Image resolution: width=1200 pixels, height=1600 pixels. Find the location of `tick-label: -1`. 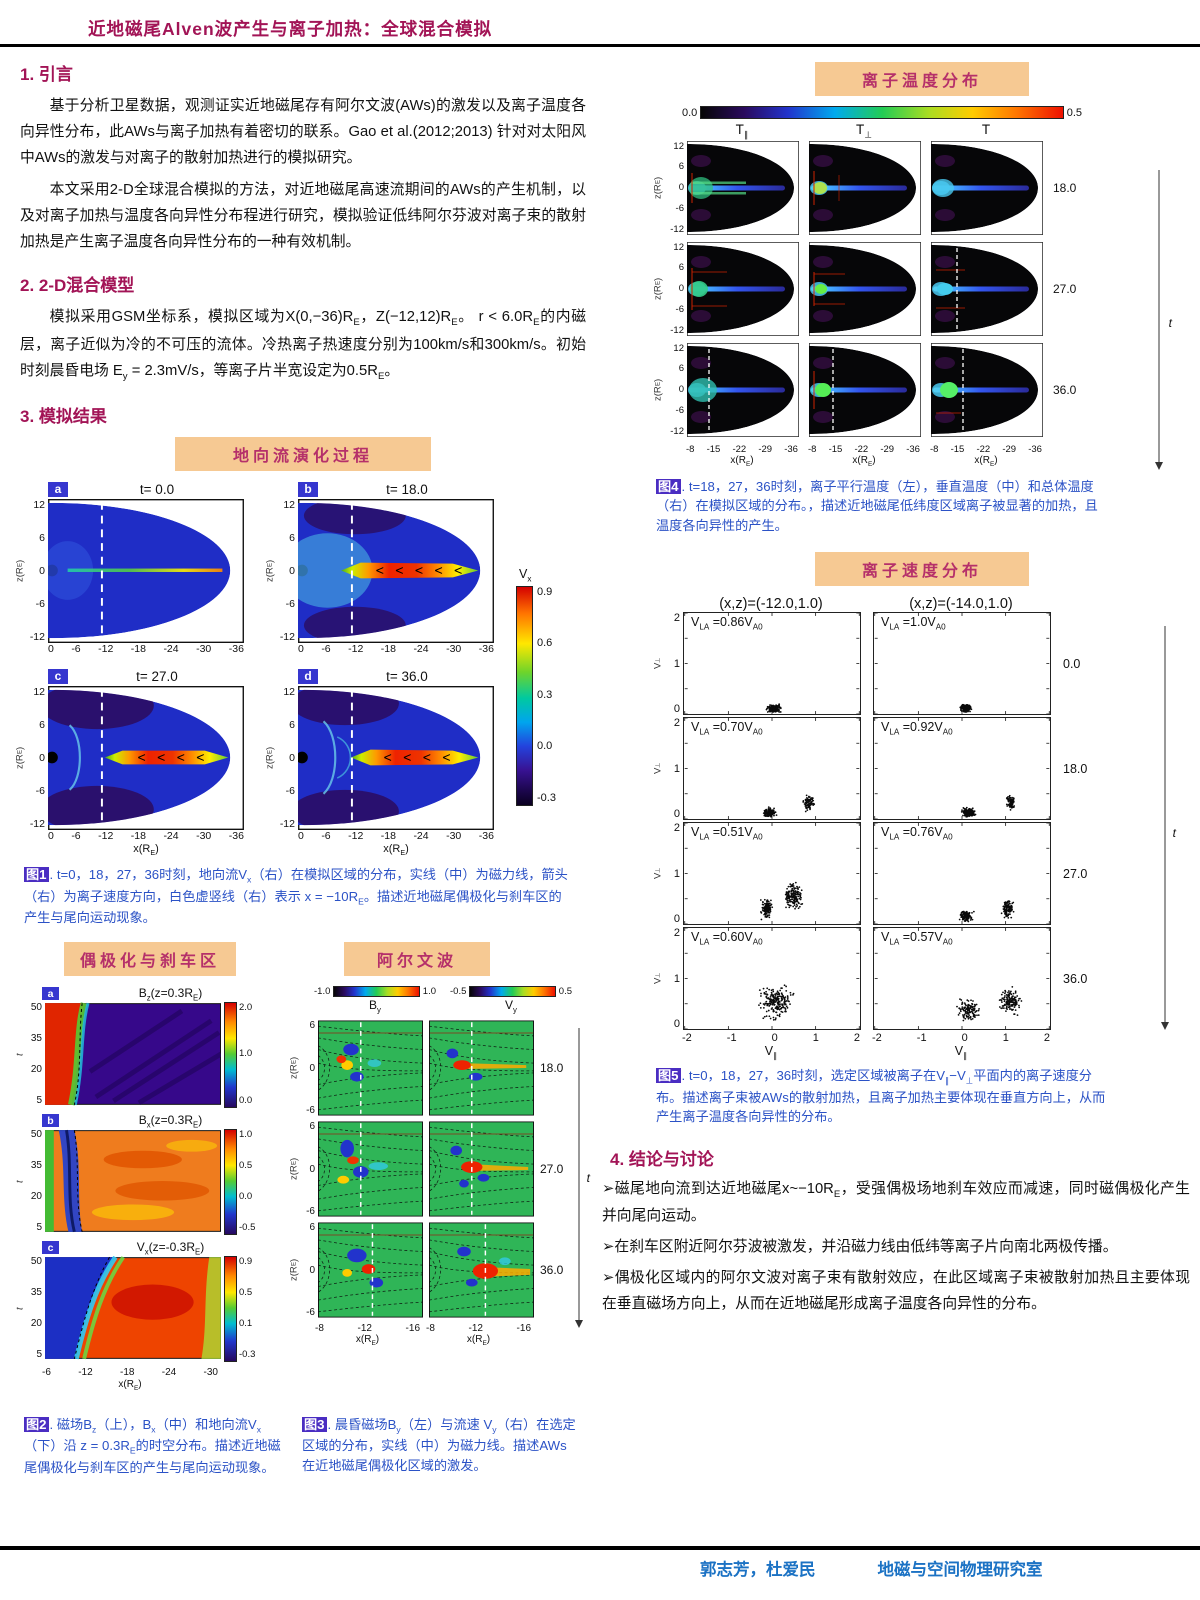

tick-label: -1 is located at coordinates (731, 1038).